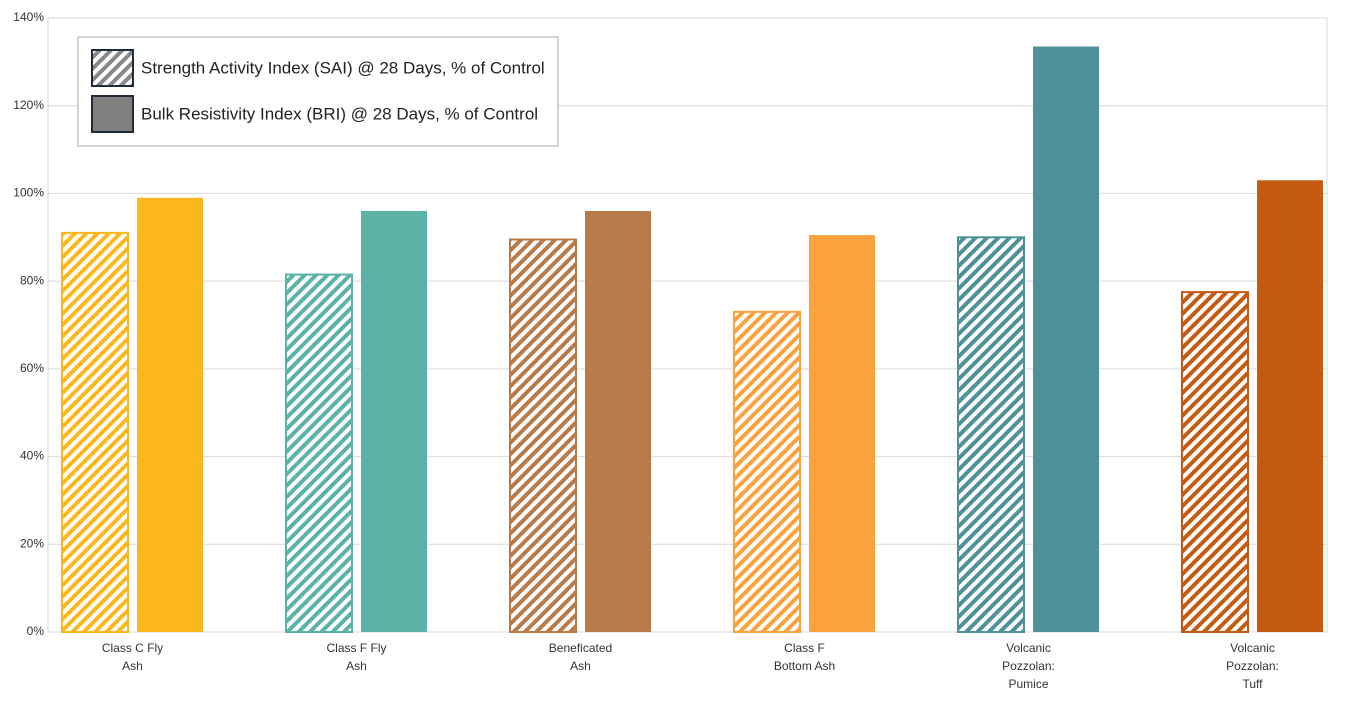 The image size is (1347, 705). I want to click on y-tick-label: 60%, so click(32, 368).